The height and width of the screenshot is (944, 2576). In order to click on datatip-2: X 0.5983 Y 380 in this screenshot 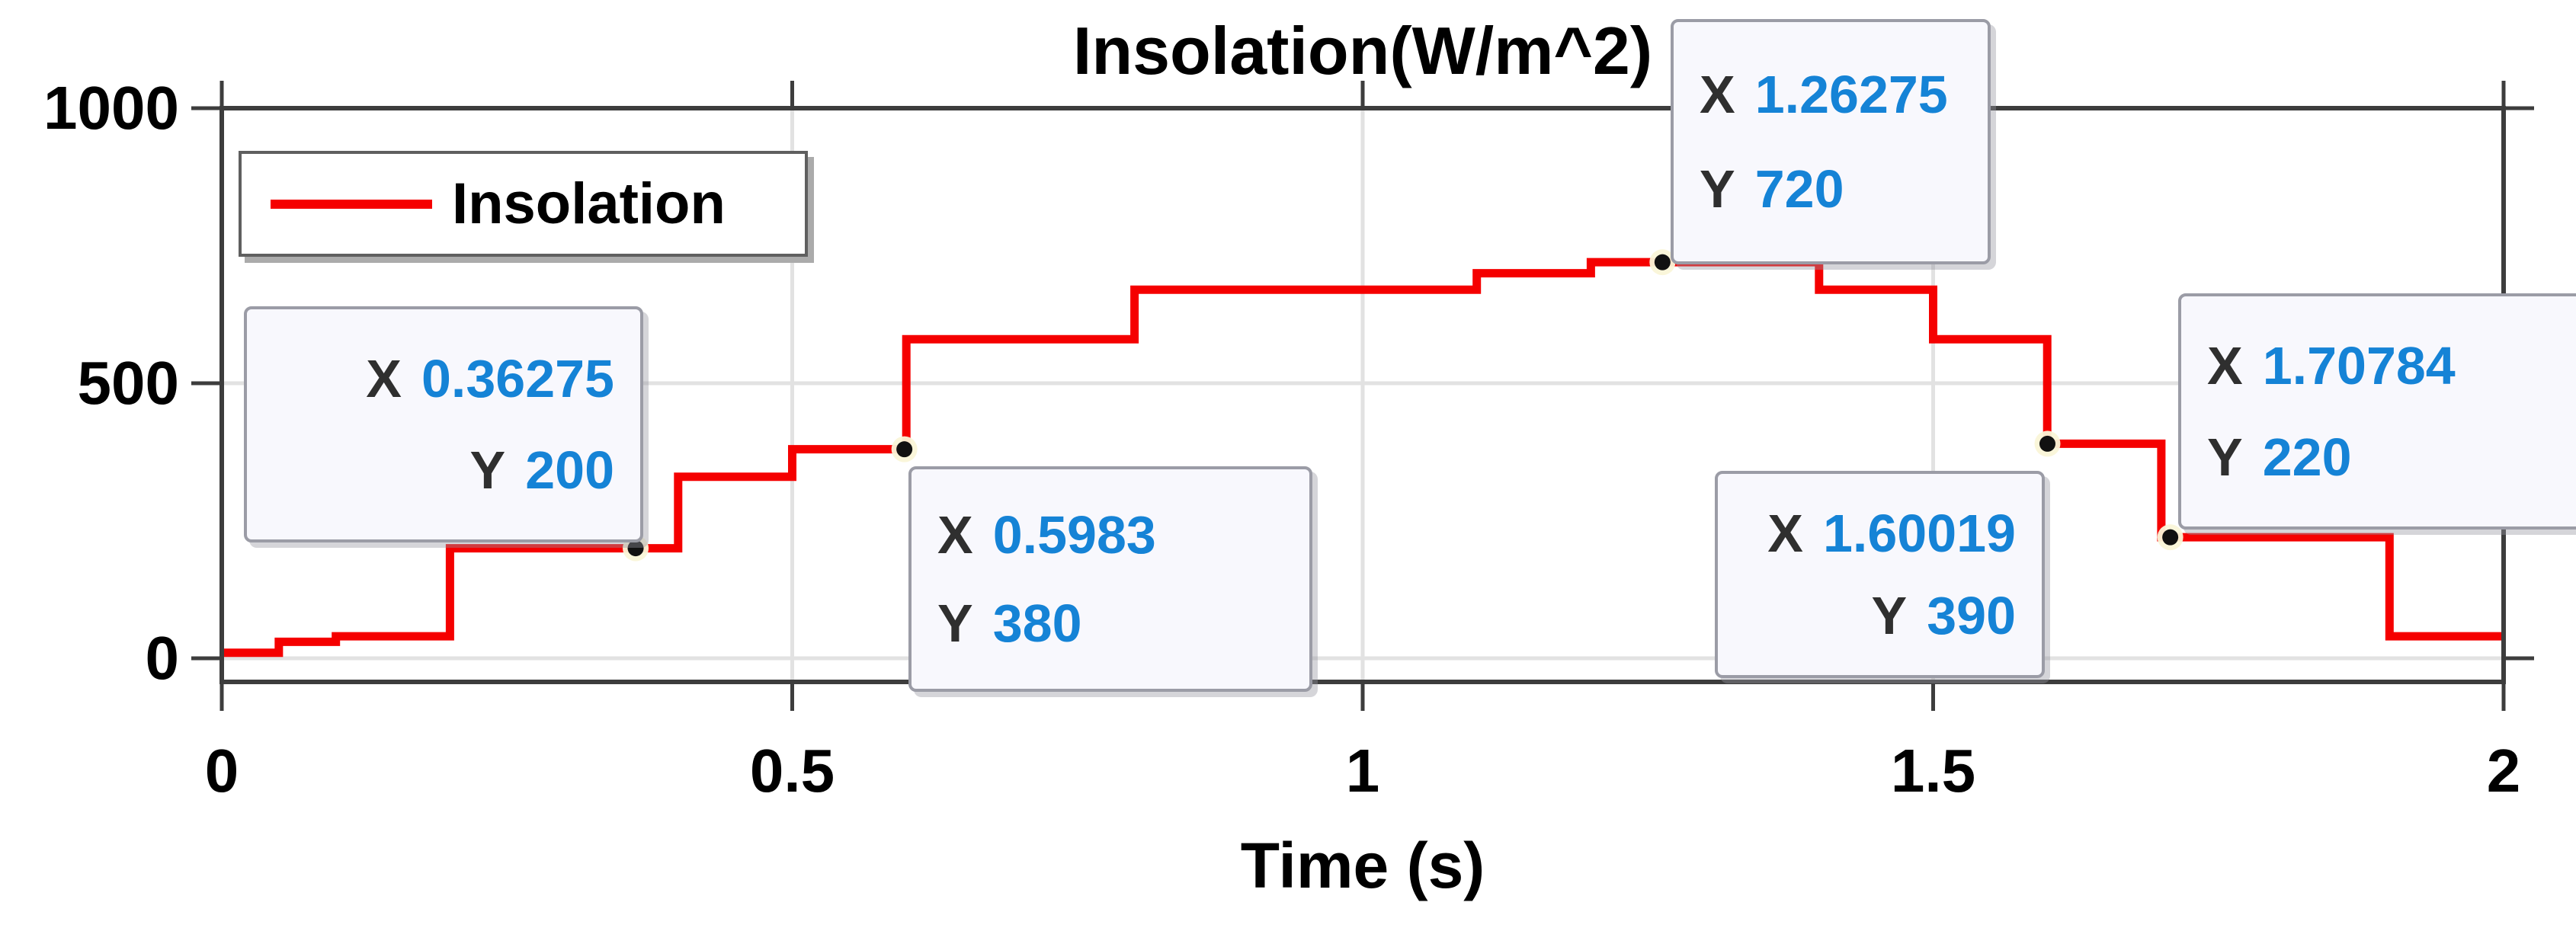, I will do `click(1110, 579)`.